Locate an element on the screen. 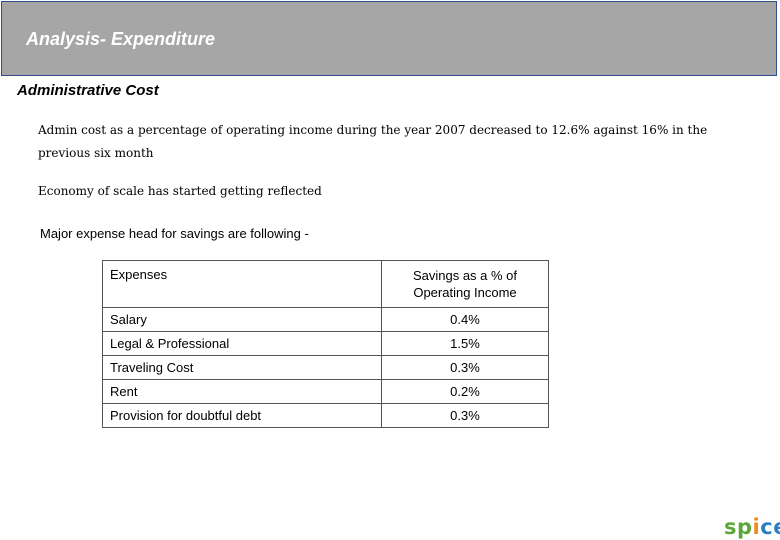 This screenshot has height=540, width=780. table-row: Rent 0.2% is located at coordinates (325, 391).